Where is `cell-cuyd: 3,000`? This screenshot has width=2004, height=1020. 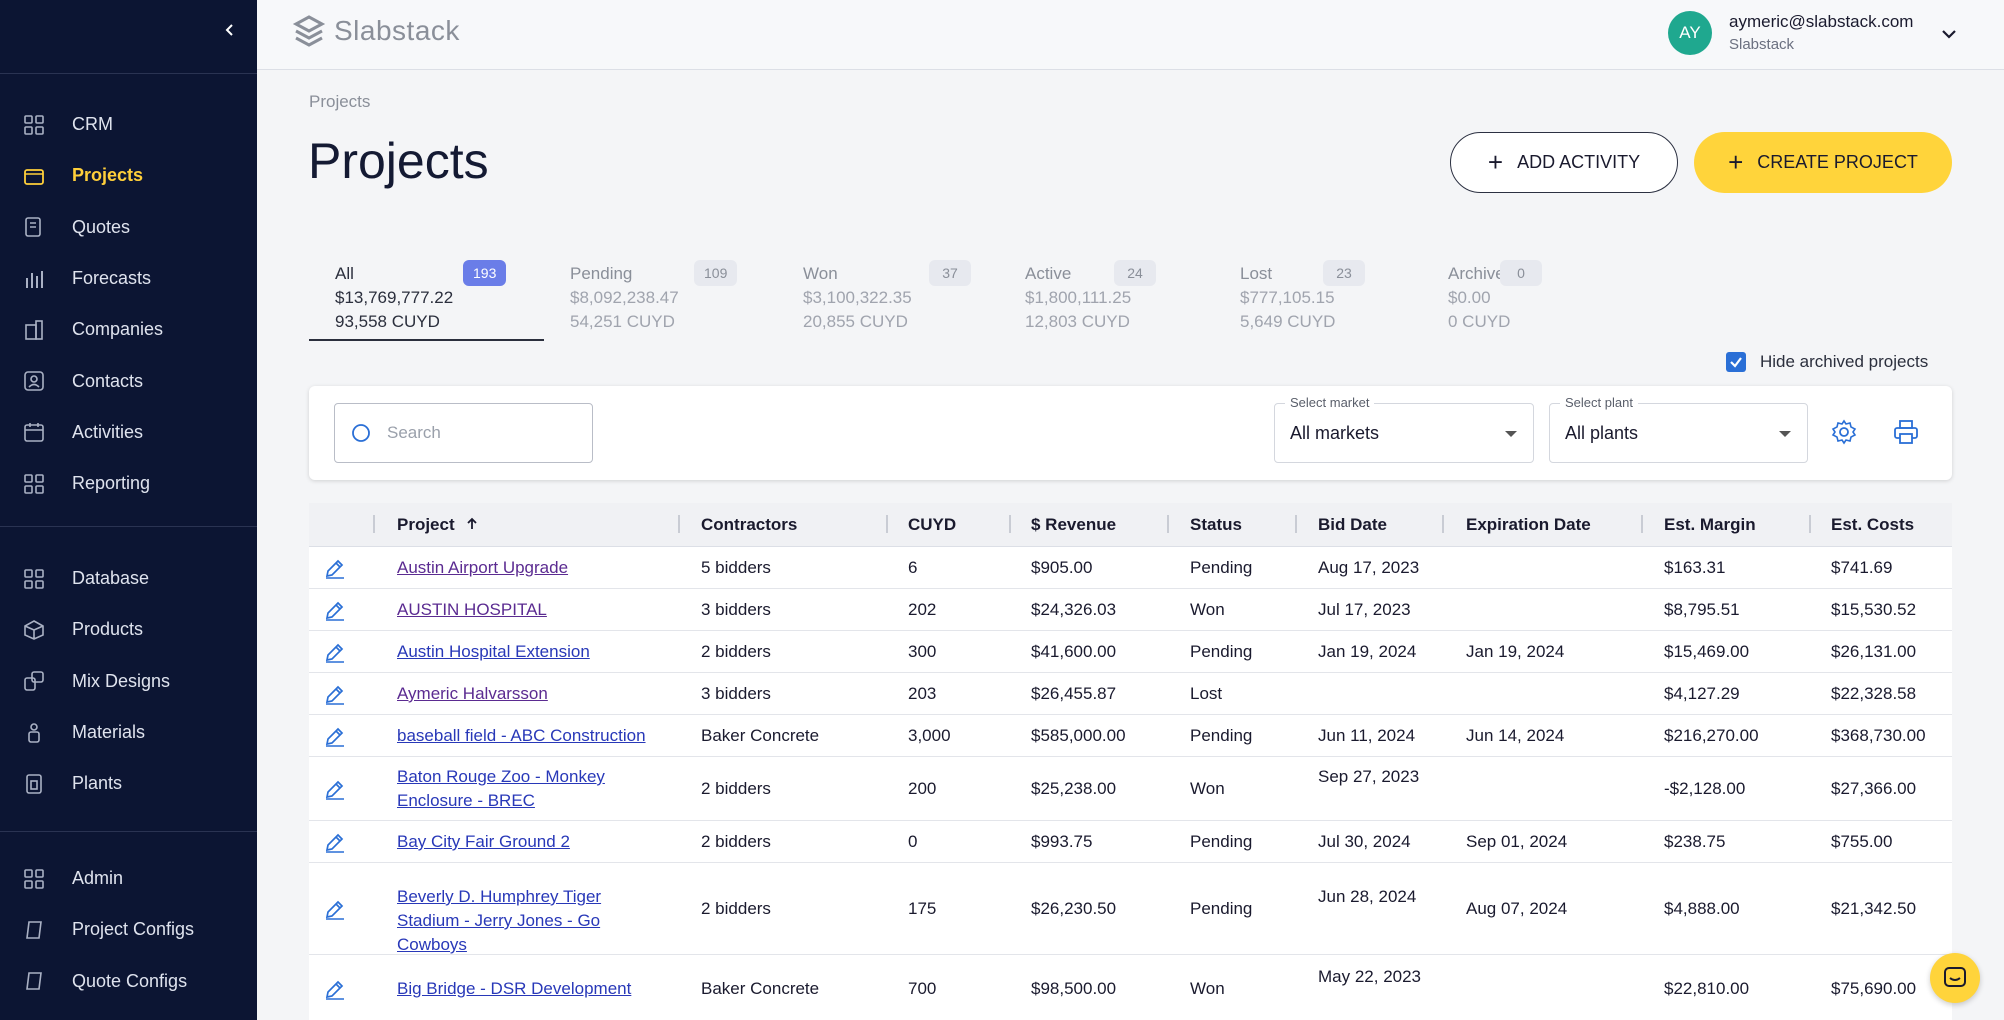
cell-cuyd: 3,000 is located at coordinates (929, 735).